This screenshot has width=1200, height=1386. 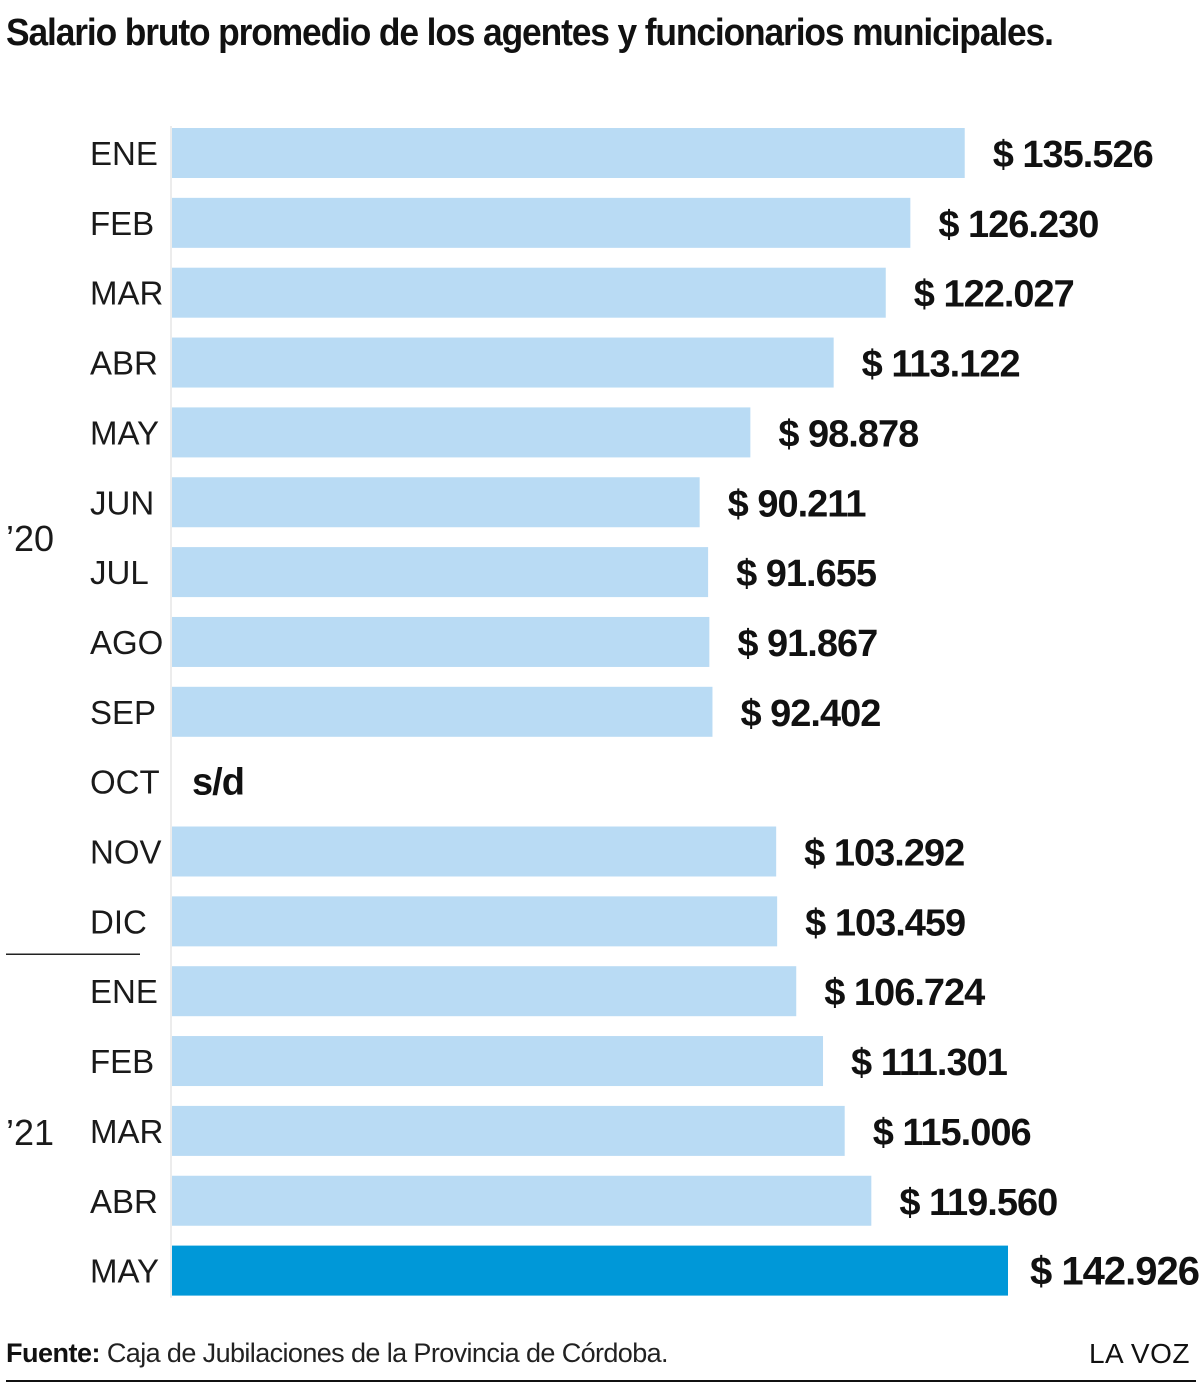 What do you see at coordinates (126, 293) in the screenshot?
I see `category-label-2: MAR` at bounding box center [126, 293].